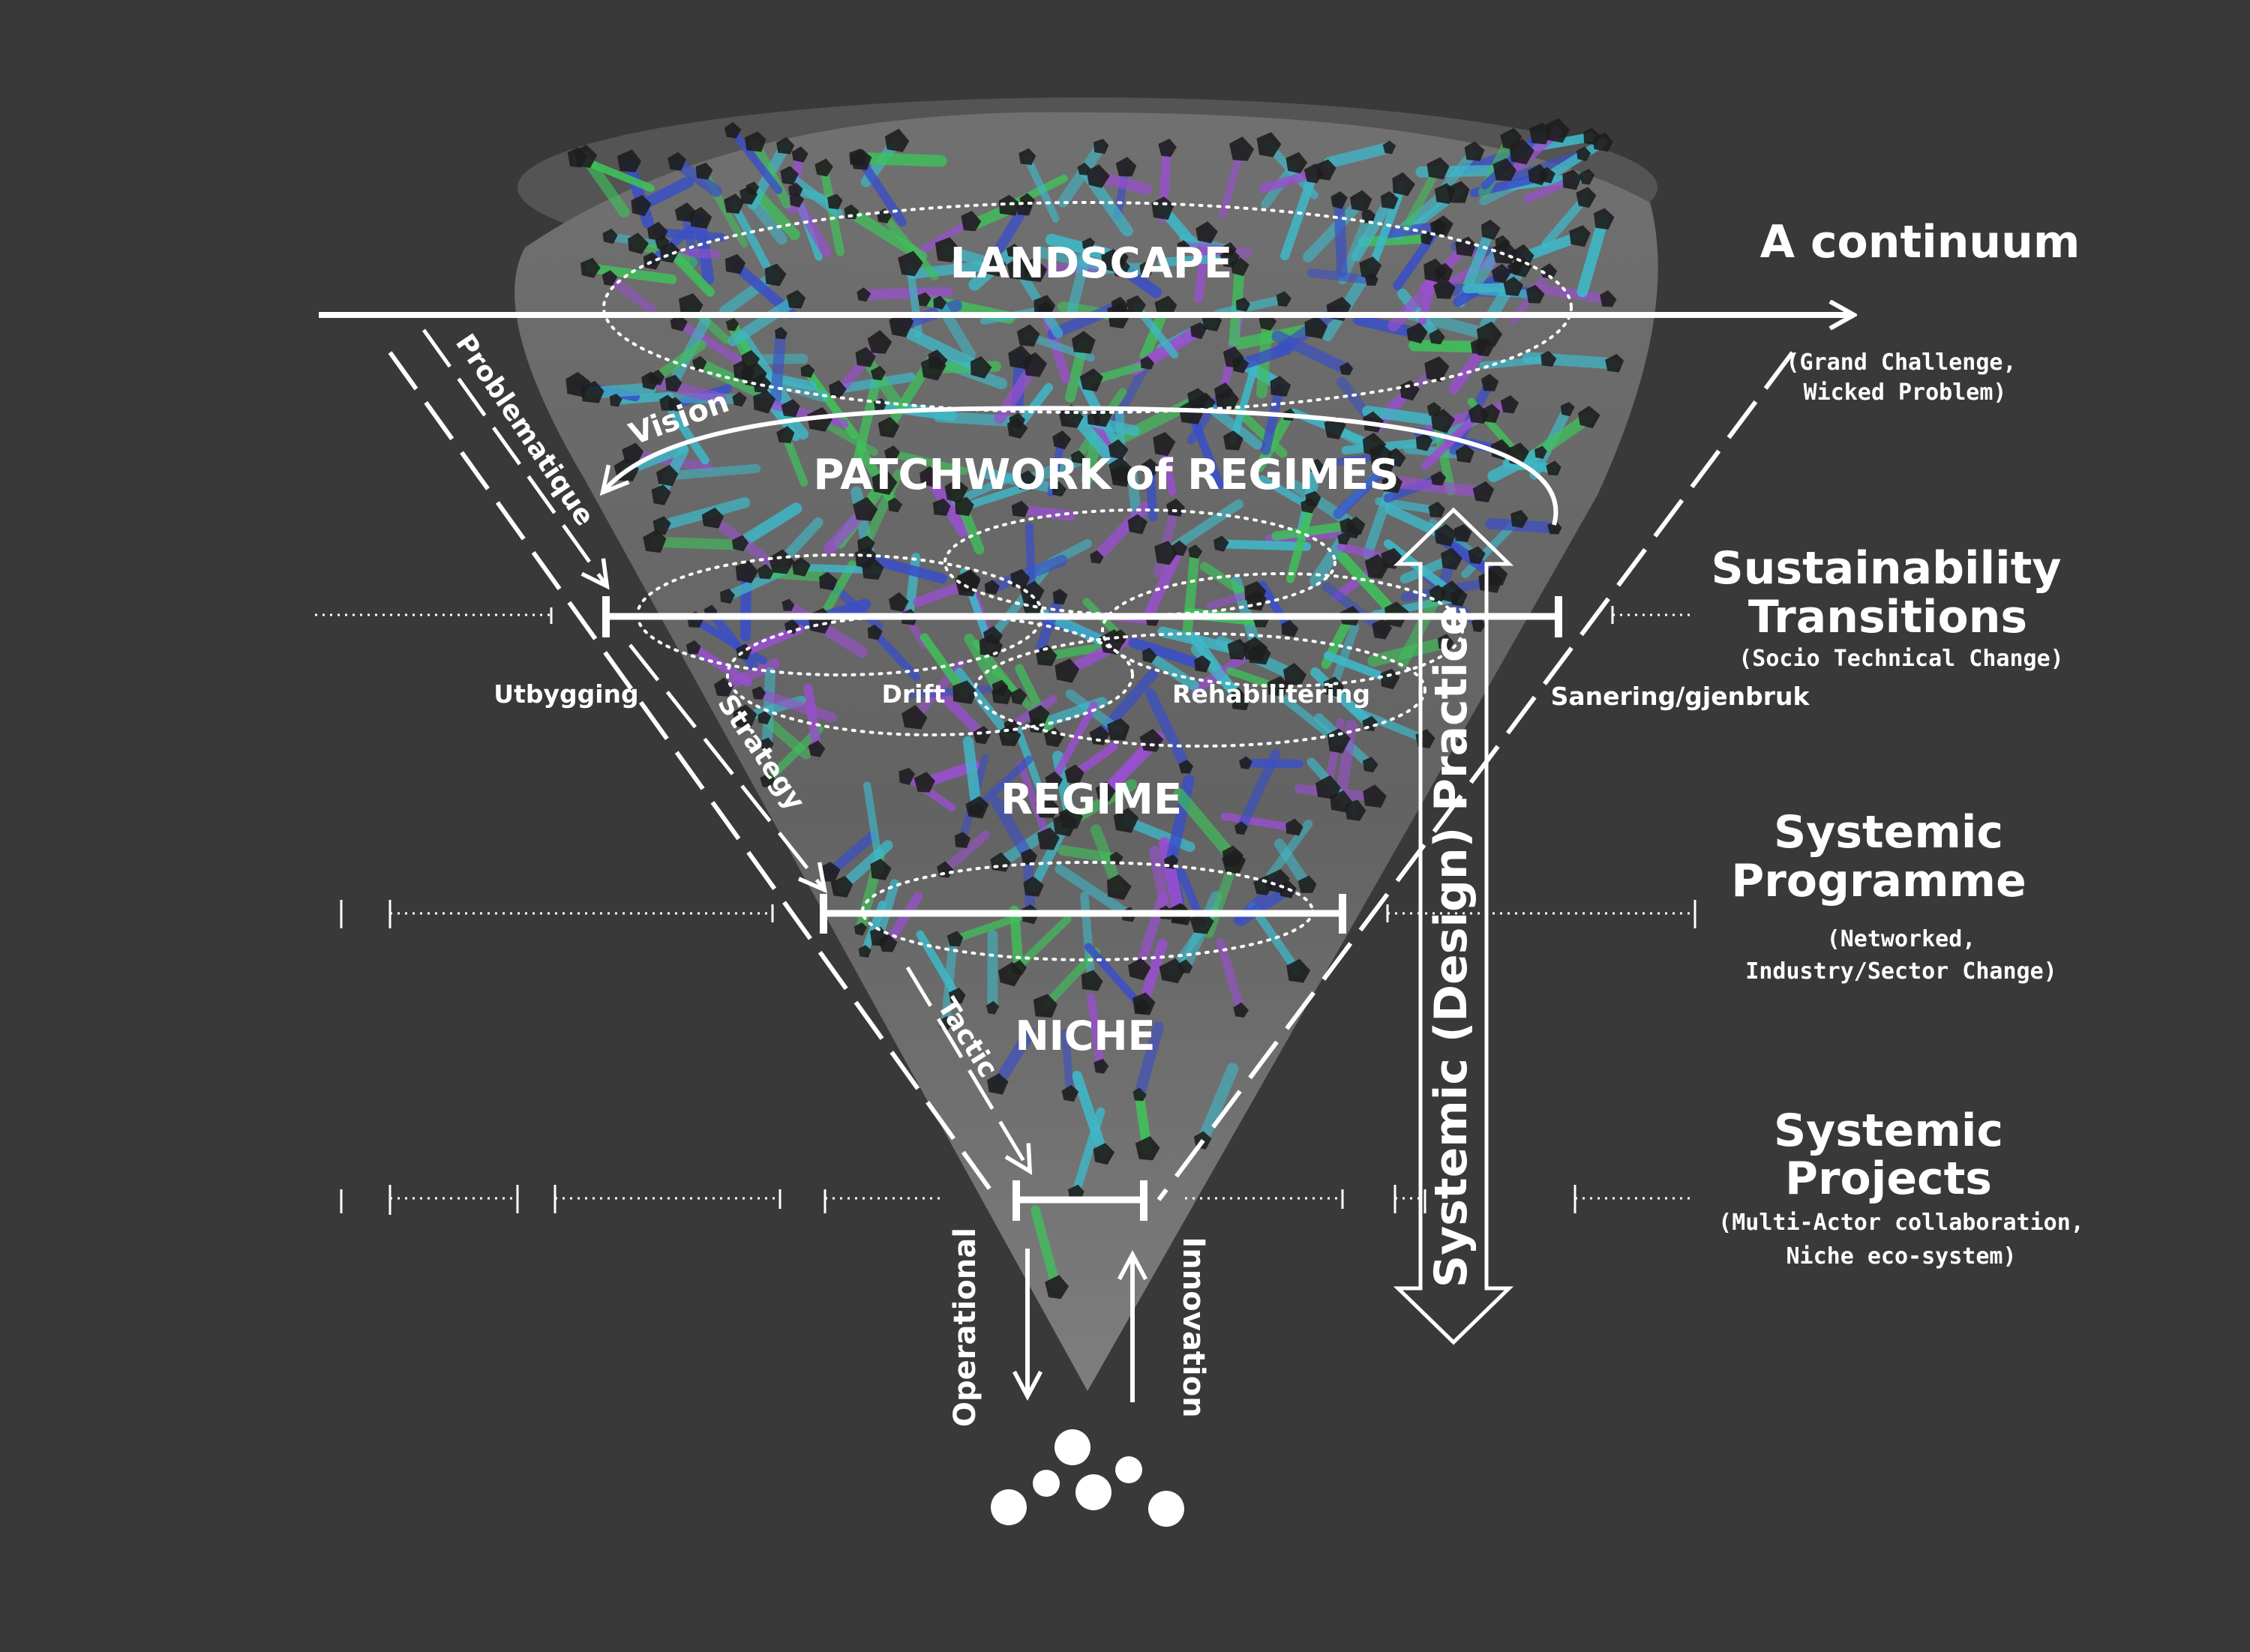  What do you see at coordinates (1878, 881) in the screenshot?
I see `programme-title-2: Programme` at bounding box center [1878, 881].